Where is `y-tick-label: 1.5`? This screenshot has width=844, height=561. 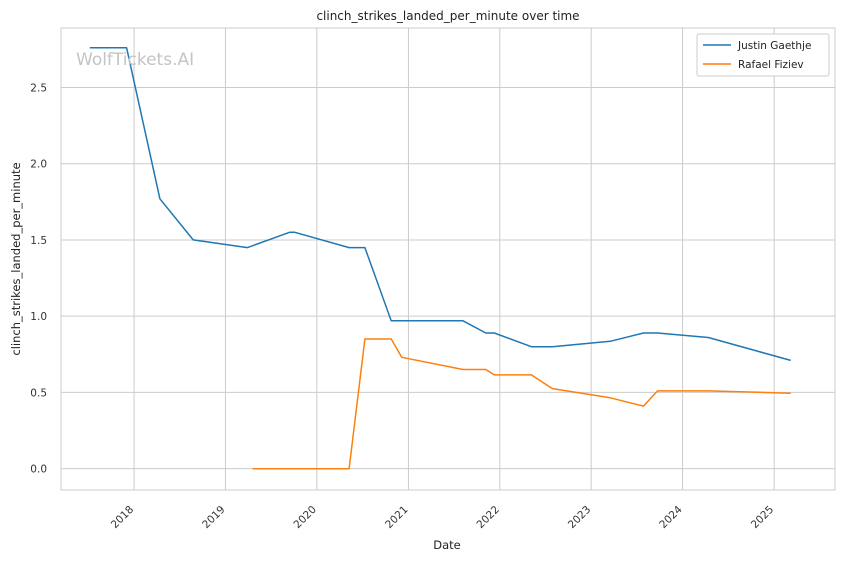
y-tick-label: 1.5 is located at coordinates (38, 241).